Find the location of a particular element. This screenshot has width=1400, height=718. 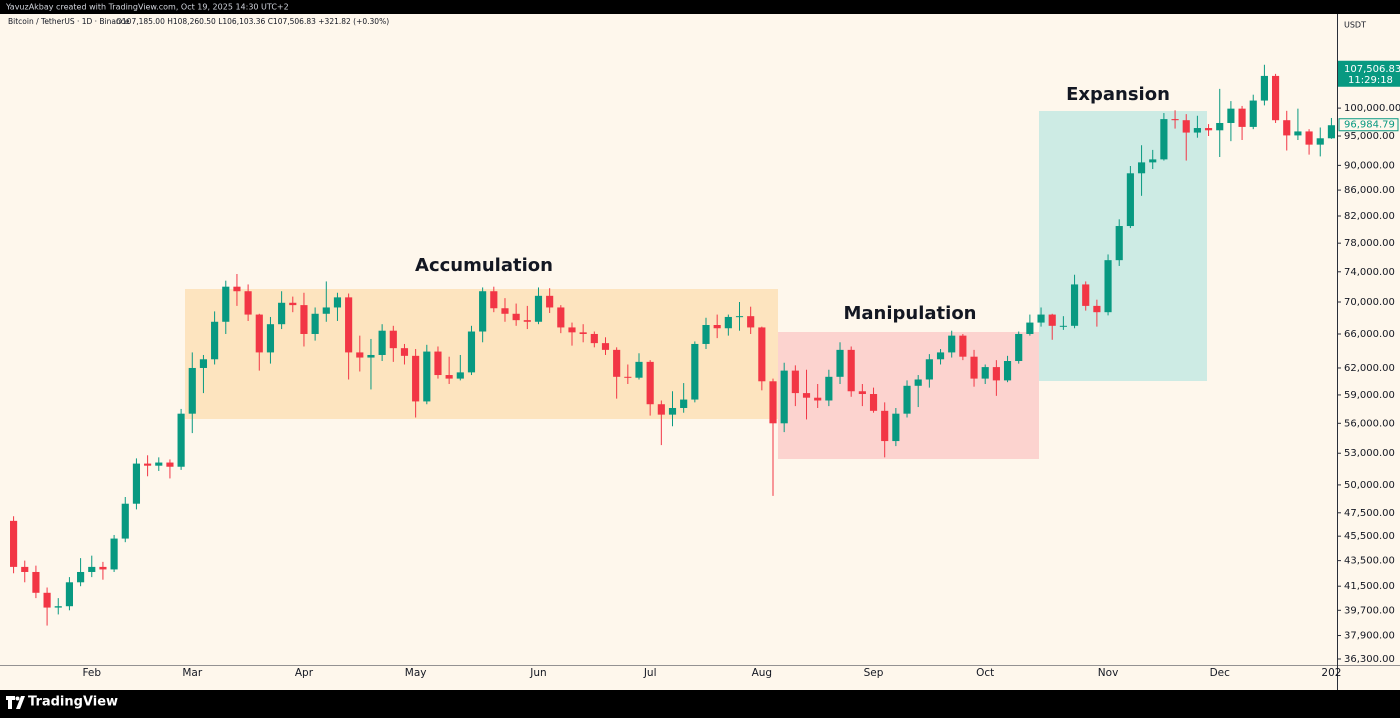

last-price-box is located at coordinates (1369, 73).